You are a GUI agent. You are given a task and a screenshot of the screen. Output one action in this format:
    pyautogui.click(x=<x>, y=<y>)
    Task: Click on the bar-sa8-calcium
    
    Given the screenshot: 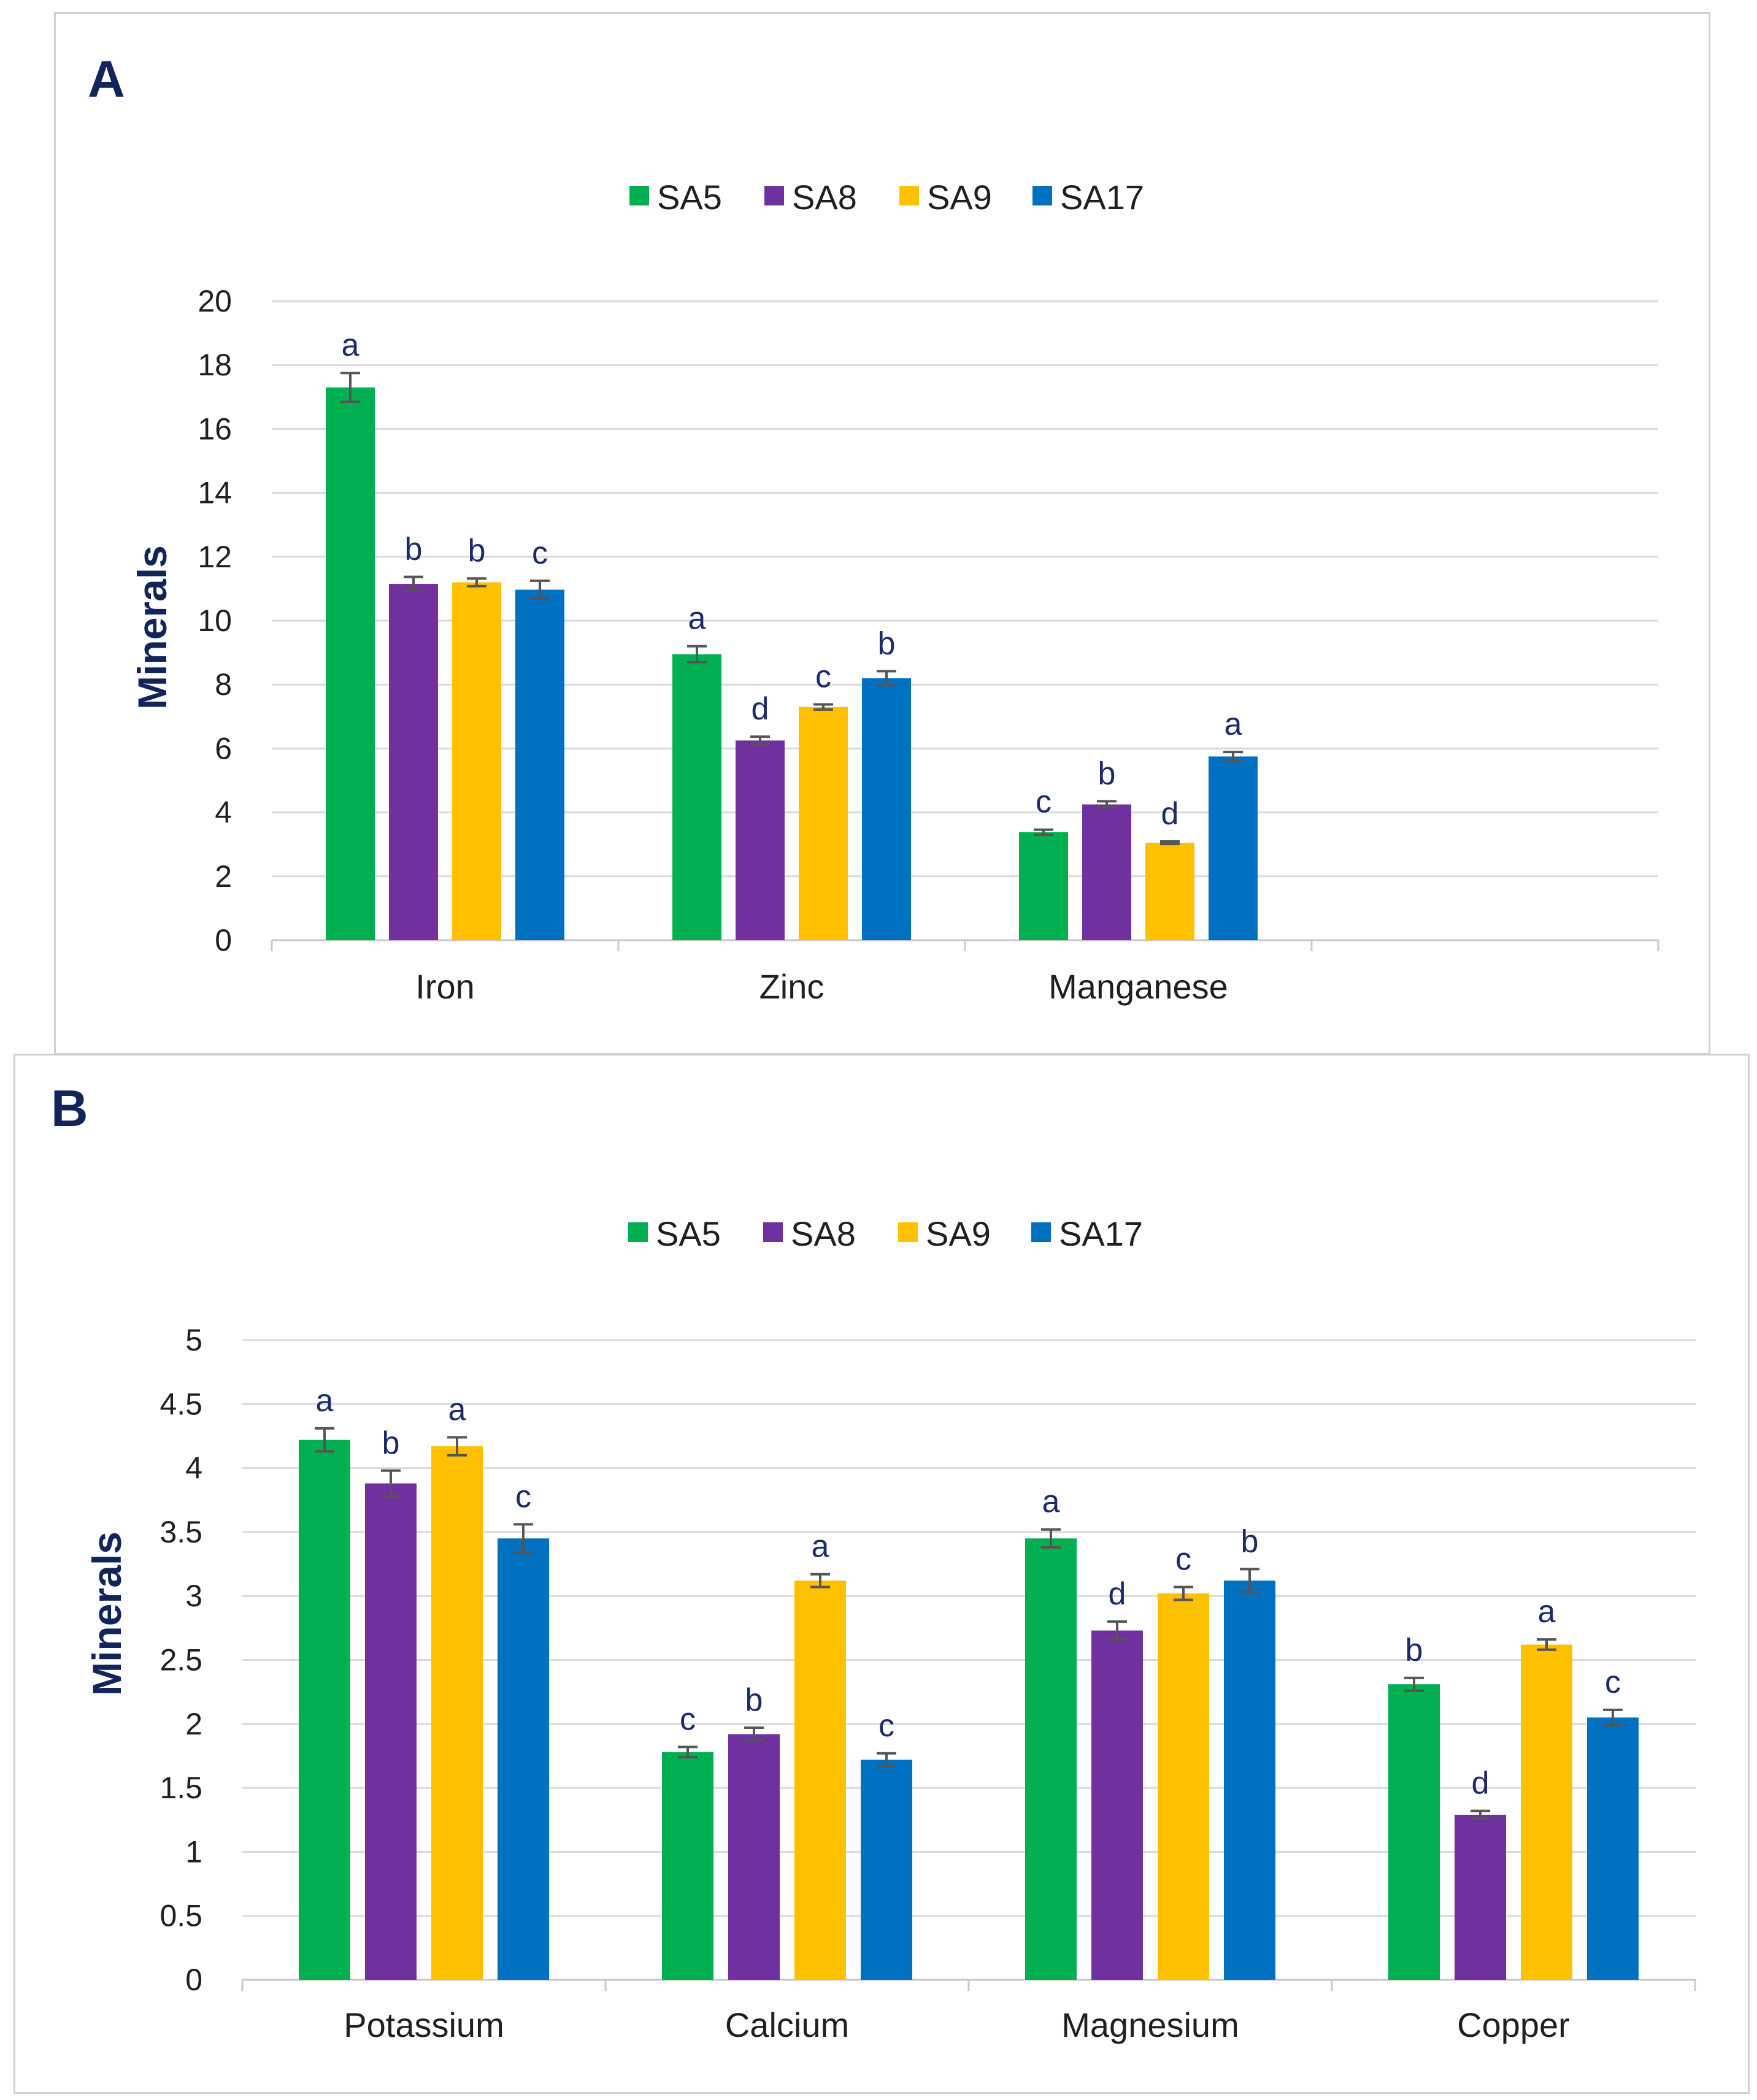 What is the action you would take?
    pyautogui.click(x=754, y=1857)
    